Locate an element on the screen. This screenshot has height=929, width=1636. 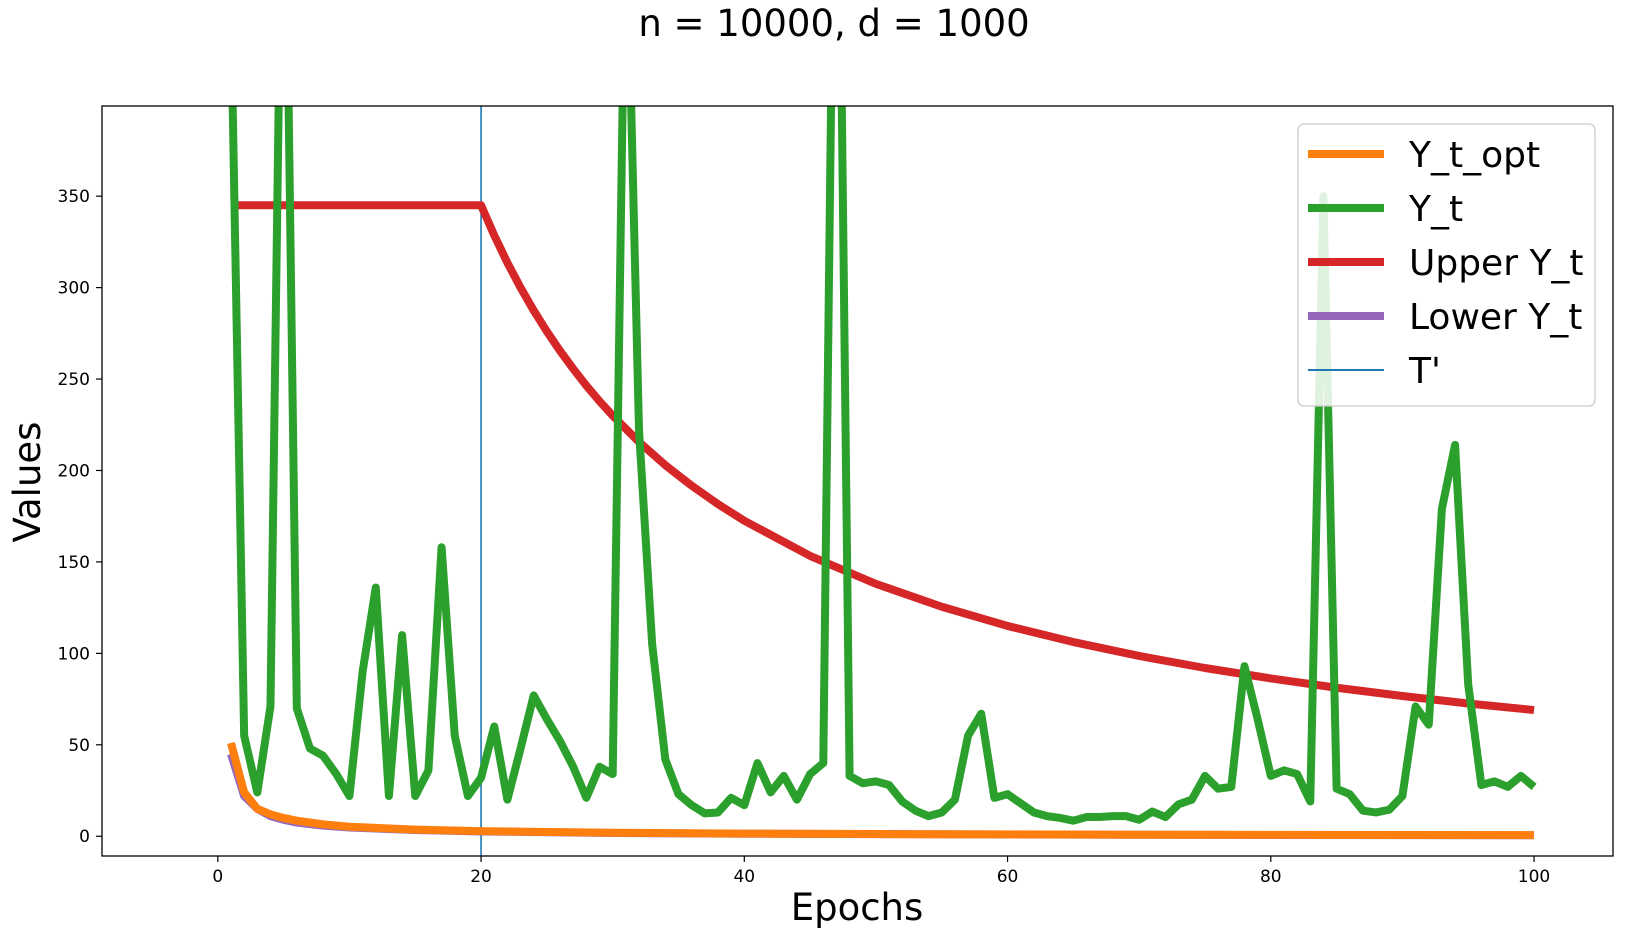
y-tick-label: 150 is located at coordinates (74, 563).